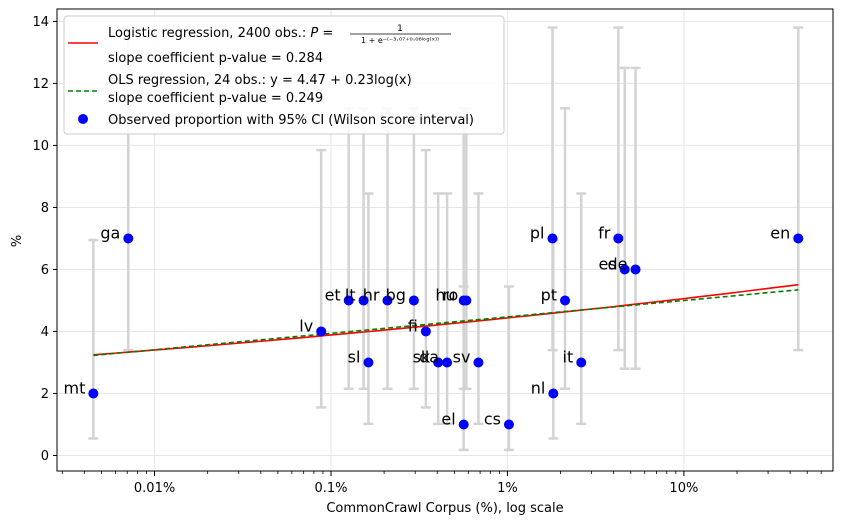  Describe the element at coordinates (413, 325) in the screenshot. I see `point-label-fi: fi` at that location.